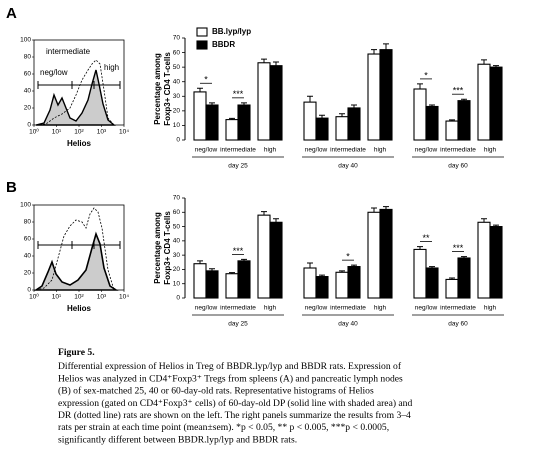 The width and height of the screenshot is (533, 476). I want to click on x-tick-label: 10¹, so click(57, 297).